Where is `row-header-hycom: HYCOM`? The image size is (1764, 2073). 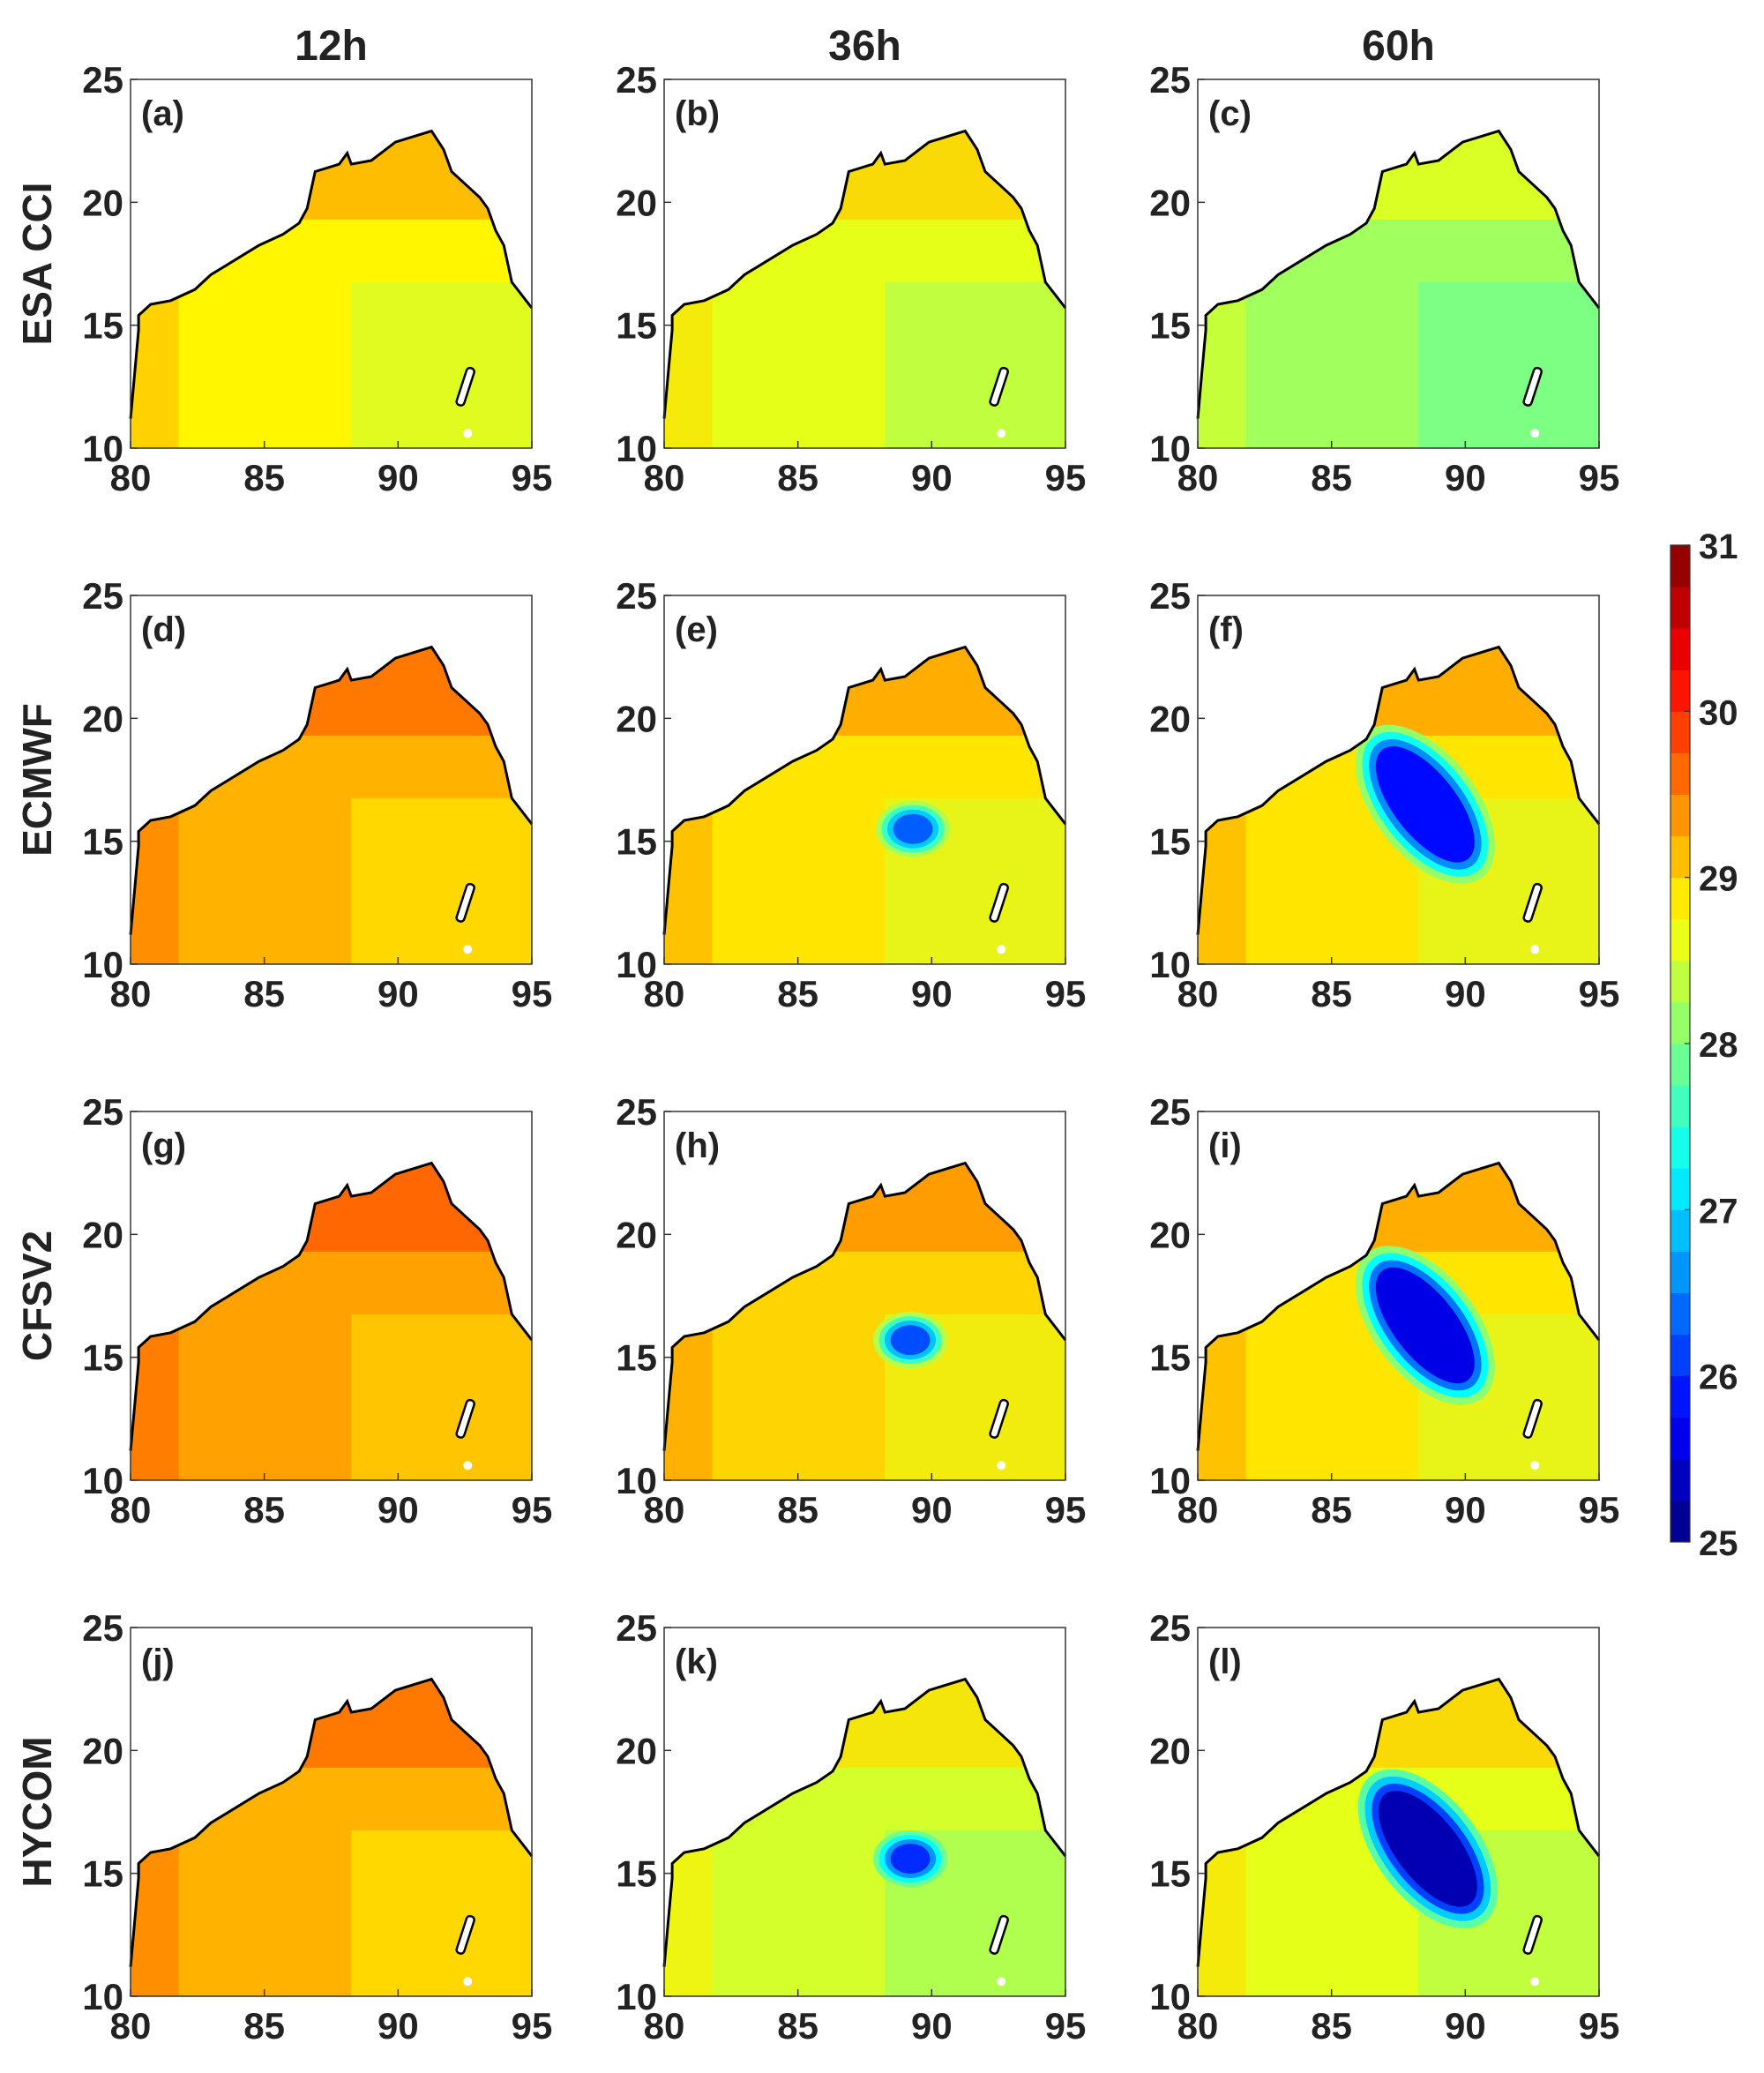
row-header-hycom: HYCOM is located at coordinates (37, 1811).